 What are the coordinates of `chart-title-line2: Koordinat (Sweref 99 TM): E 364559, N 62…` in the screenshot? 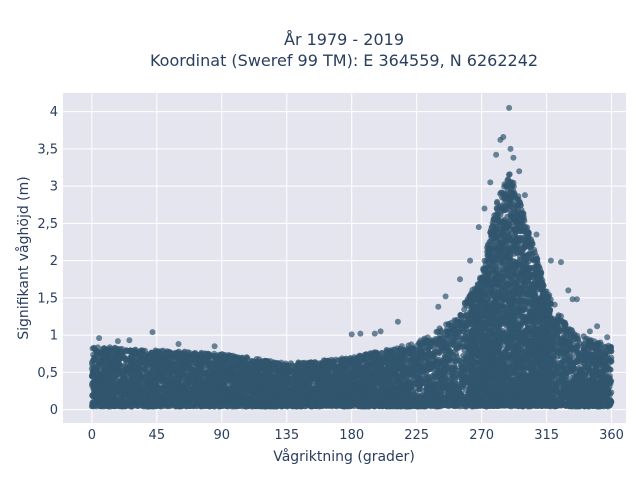 It's located at (344, 60).